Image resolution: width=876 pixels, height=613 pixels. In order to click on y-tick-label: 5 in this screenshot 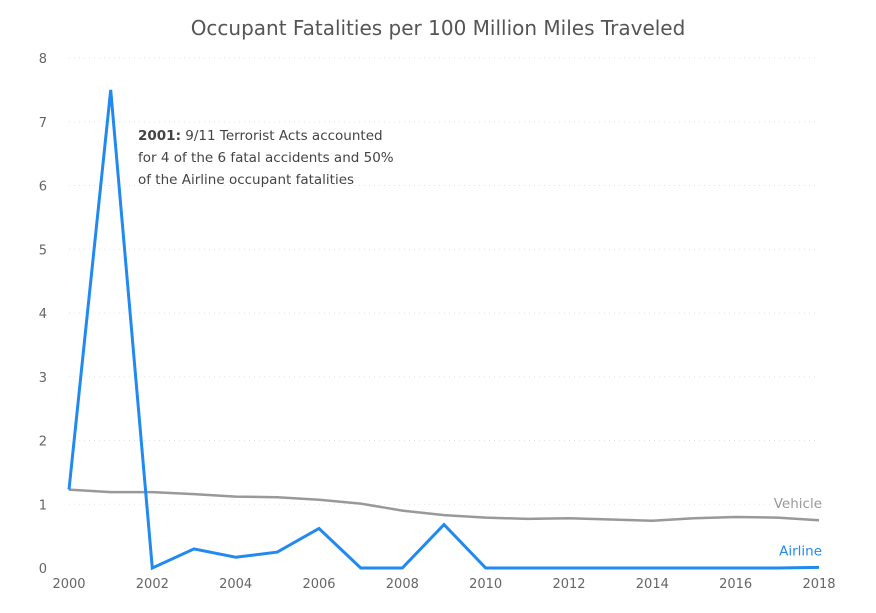, I will do `click(43, 250)`.